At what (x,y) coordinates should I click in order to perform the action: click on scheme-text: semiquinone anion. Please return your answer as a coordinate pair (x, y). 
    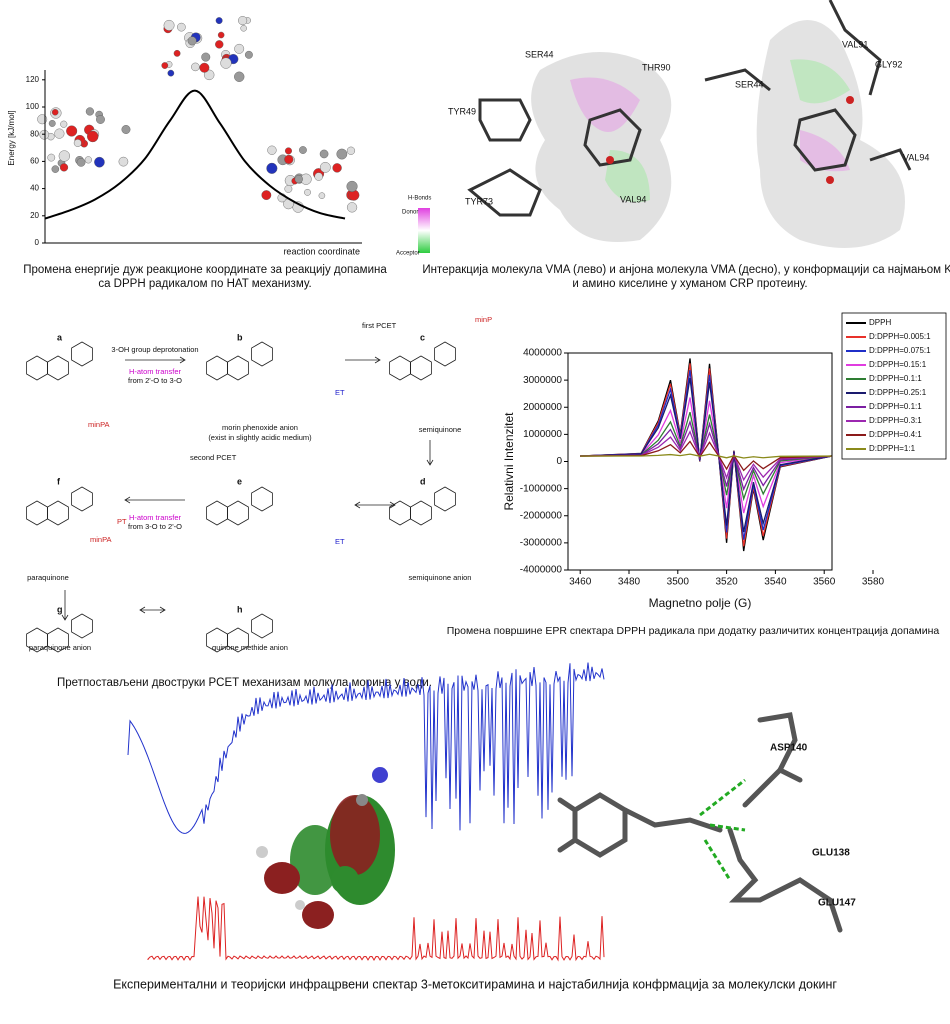
    Looking at the image, I should click on (440, 577).